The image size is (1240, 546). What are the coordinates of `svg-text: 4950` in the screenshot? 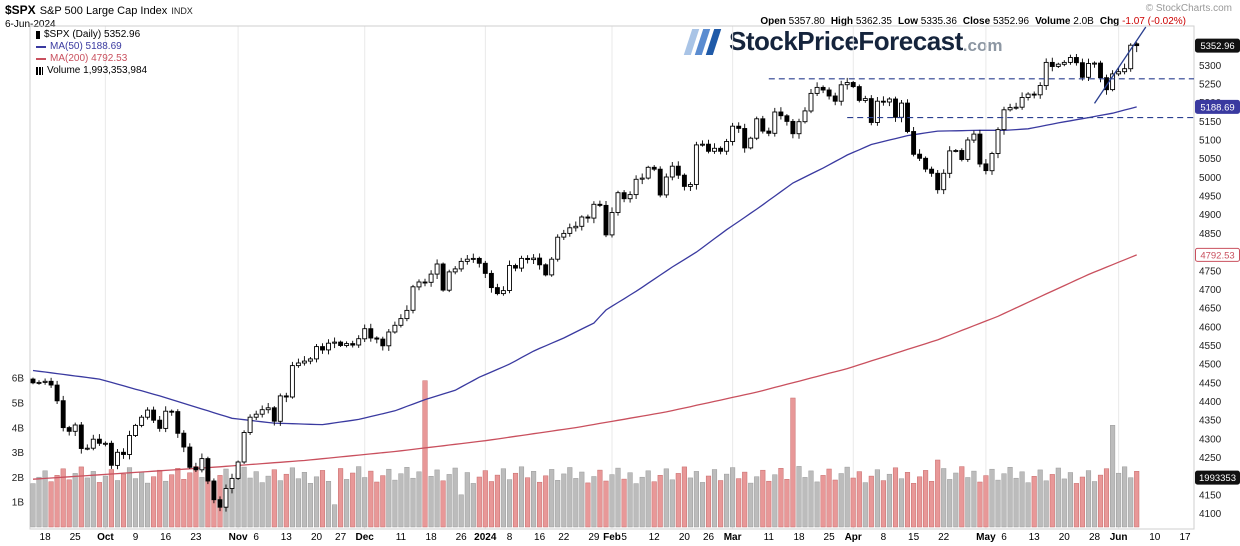 It's located at (1210, 197).